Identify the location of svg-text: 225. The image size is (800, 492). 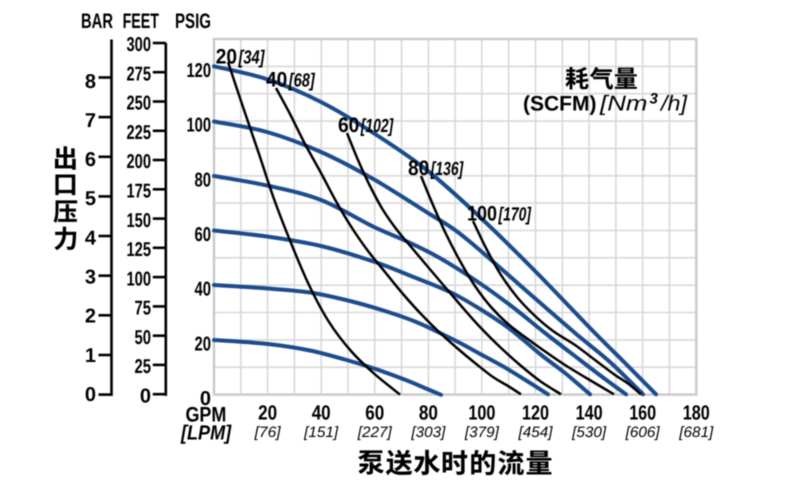
(139, 133).